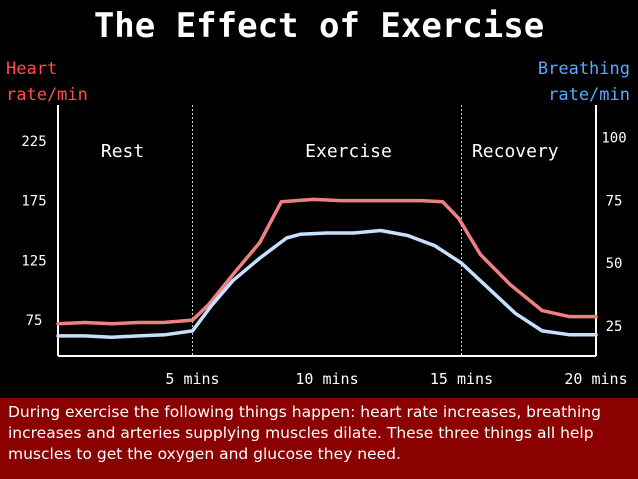  I want to click on phase-label-rest: Rest, so click(122, 151).